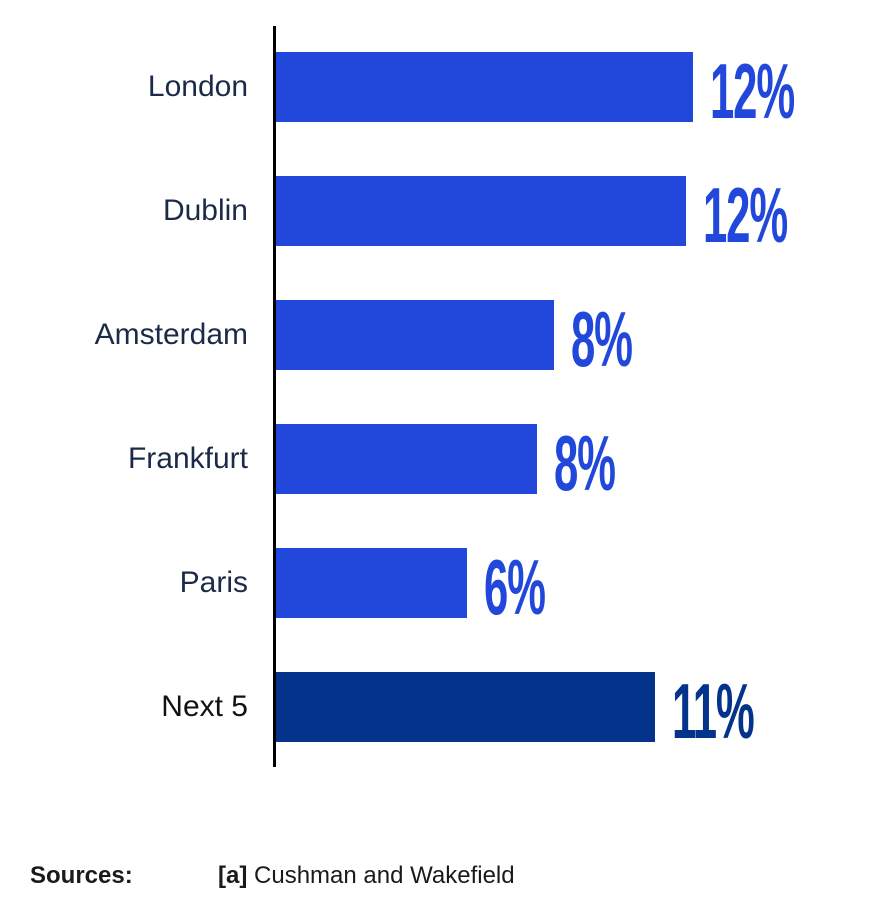  I want to click on y-axis-line, so click(274, 396).